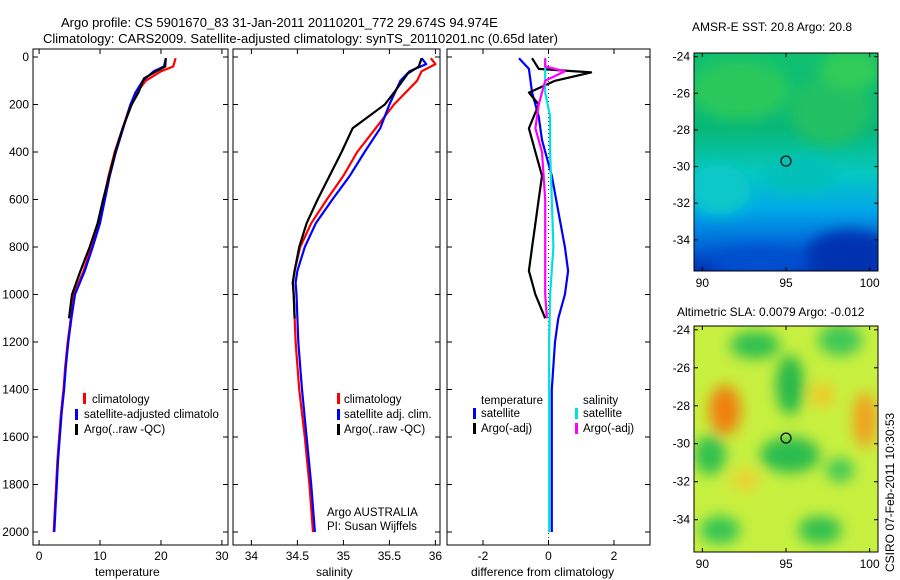 The width and height of the screenshot is (900, 580). Describe the element at coordinates (19, 247) in the screenshot. I see `depth-tick-label: 800` at that location.